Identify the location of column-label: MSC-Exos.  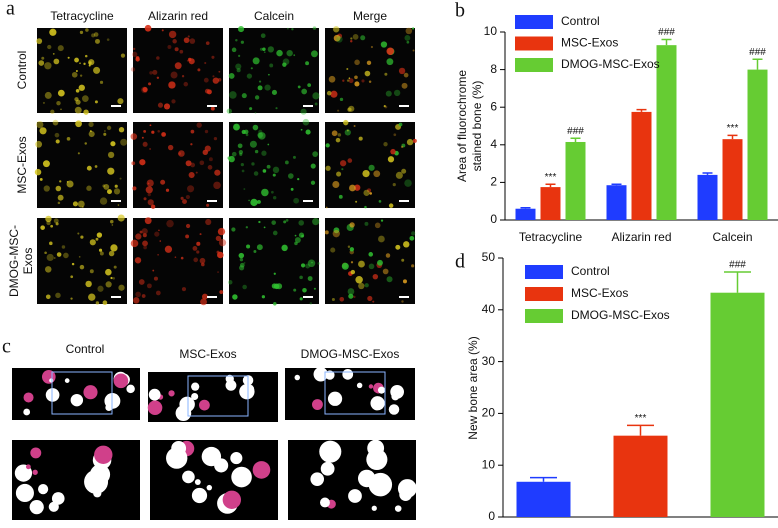
(207, 354).